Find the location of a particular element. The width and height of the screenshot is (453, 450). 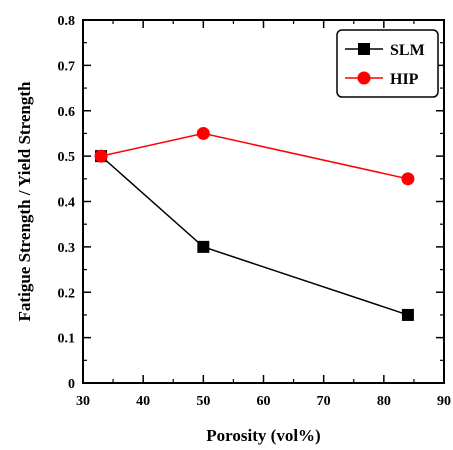

legend-hip-marker is located at coordinates (364, 78).